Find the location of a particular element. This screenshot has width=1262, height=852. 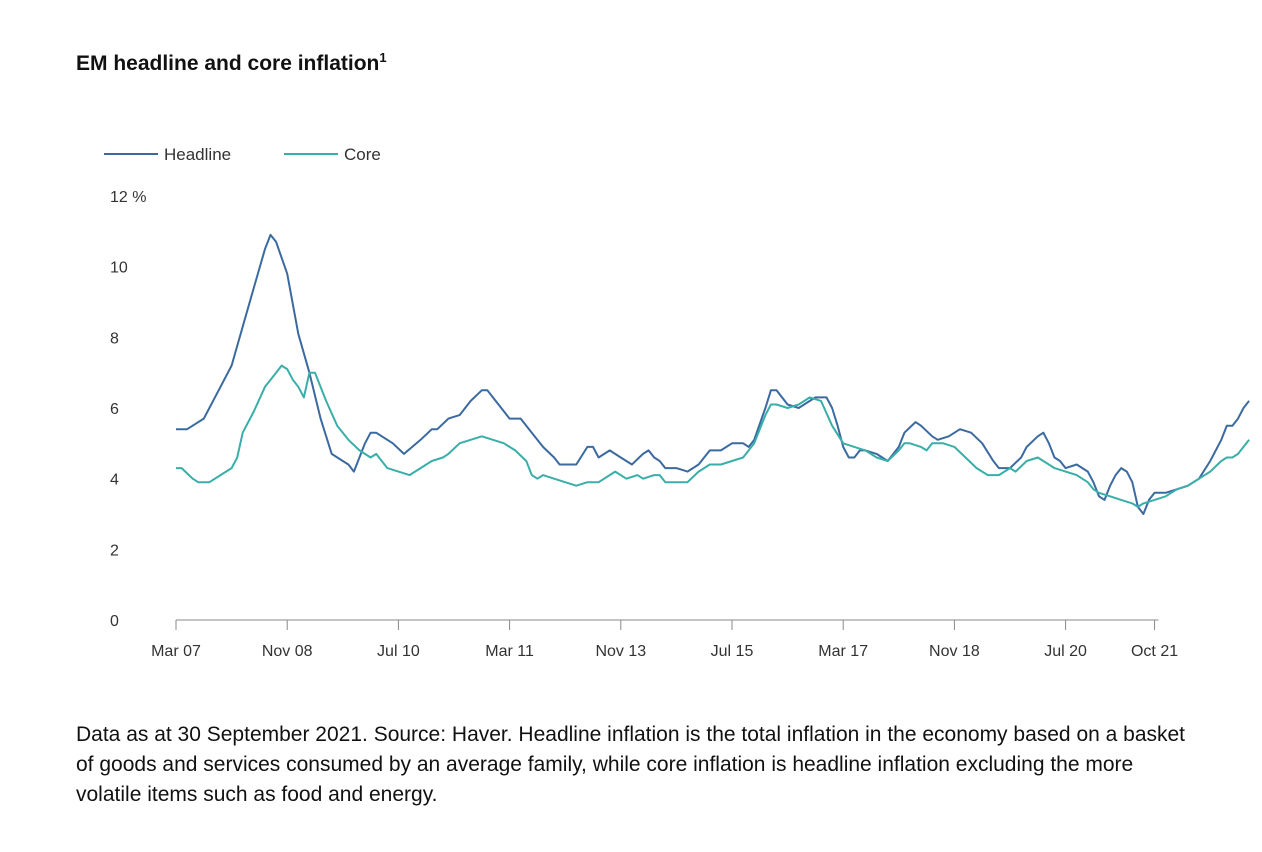

chart-title: EM headline and core inflation1 is located at coordinates (231, 63).